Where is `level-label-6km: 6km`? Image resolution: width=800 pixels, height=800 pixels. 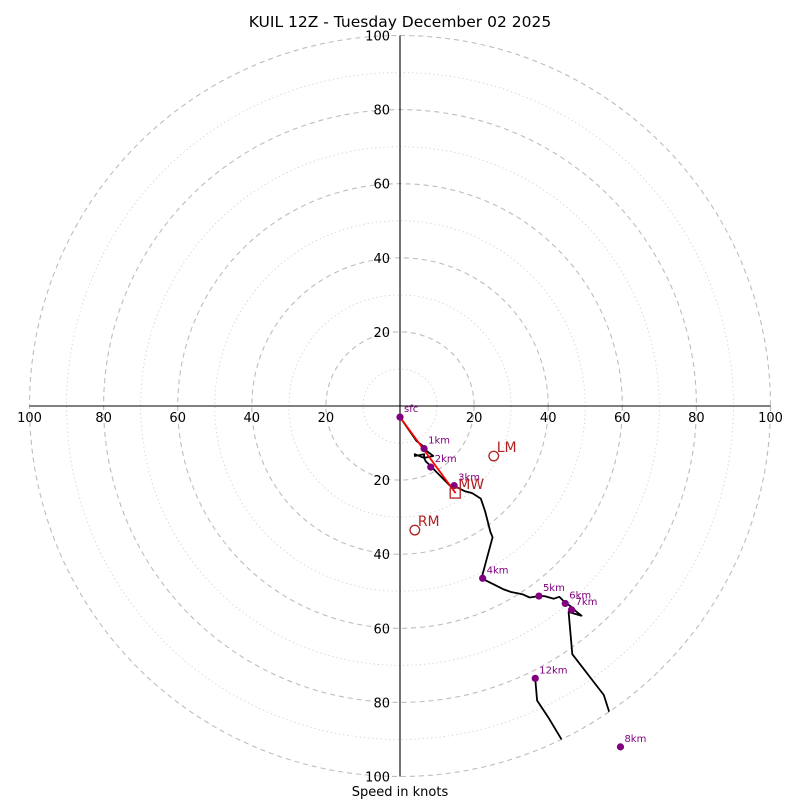
level-label-6km: 6km is located at coordinates (580, 595).